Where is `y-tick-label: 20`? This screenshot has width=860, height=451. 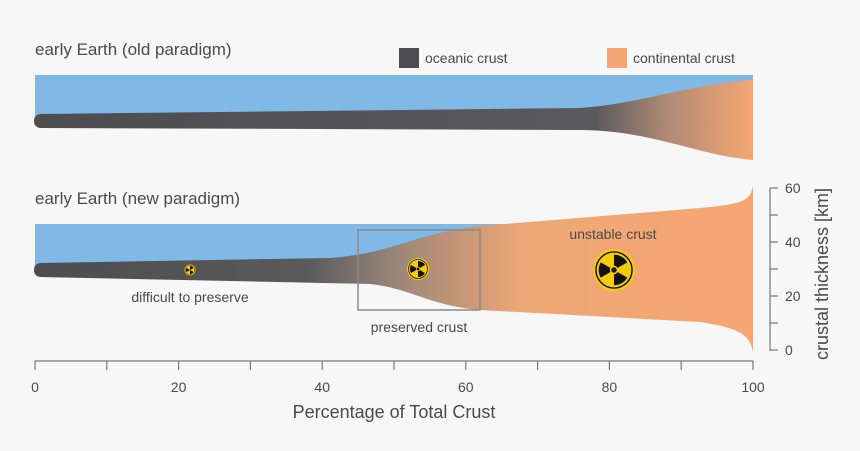 y-tick-label: 20 is located at coordinates (793, 296).